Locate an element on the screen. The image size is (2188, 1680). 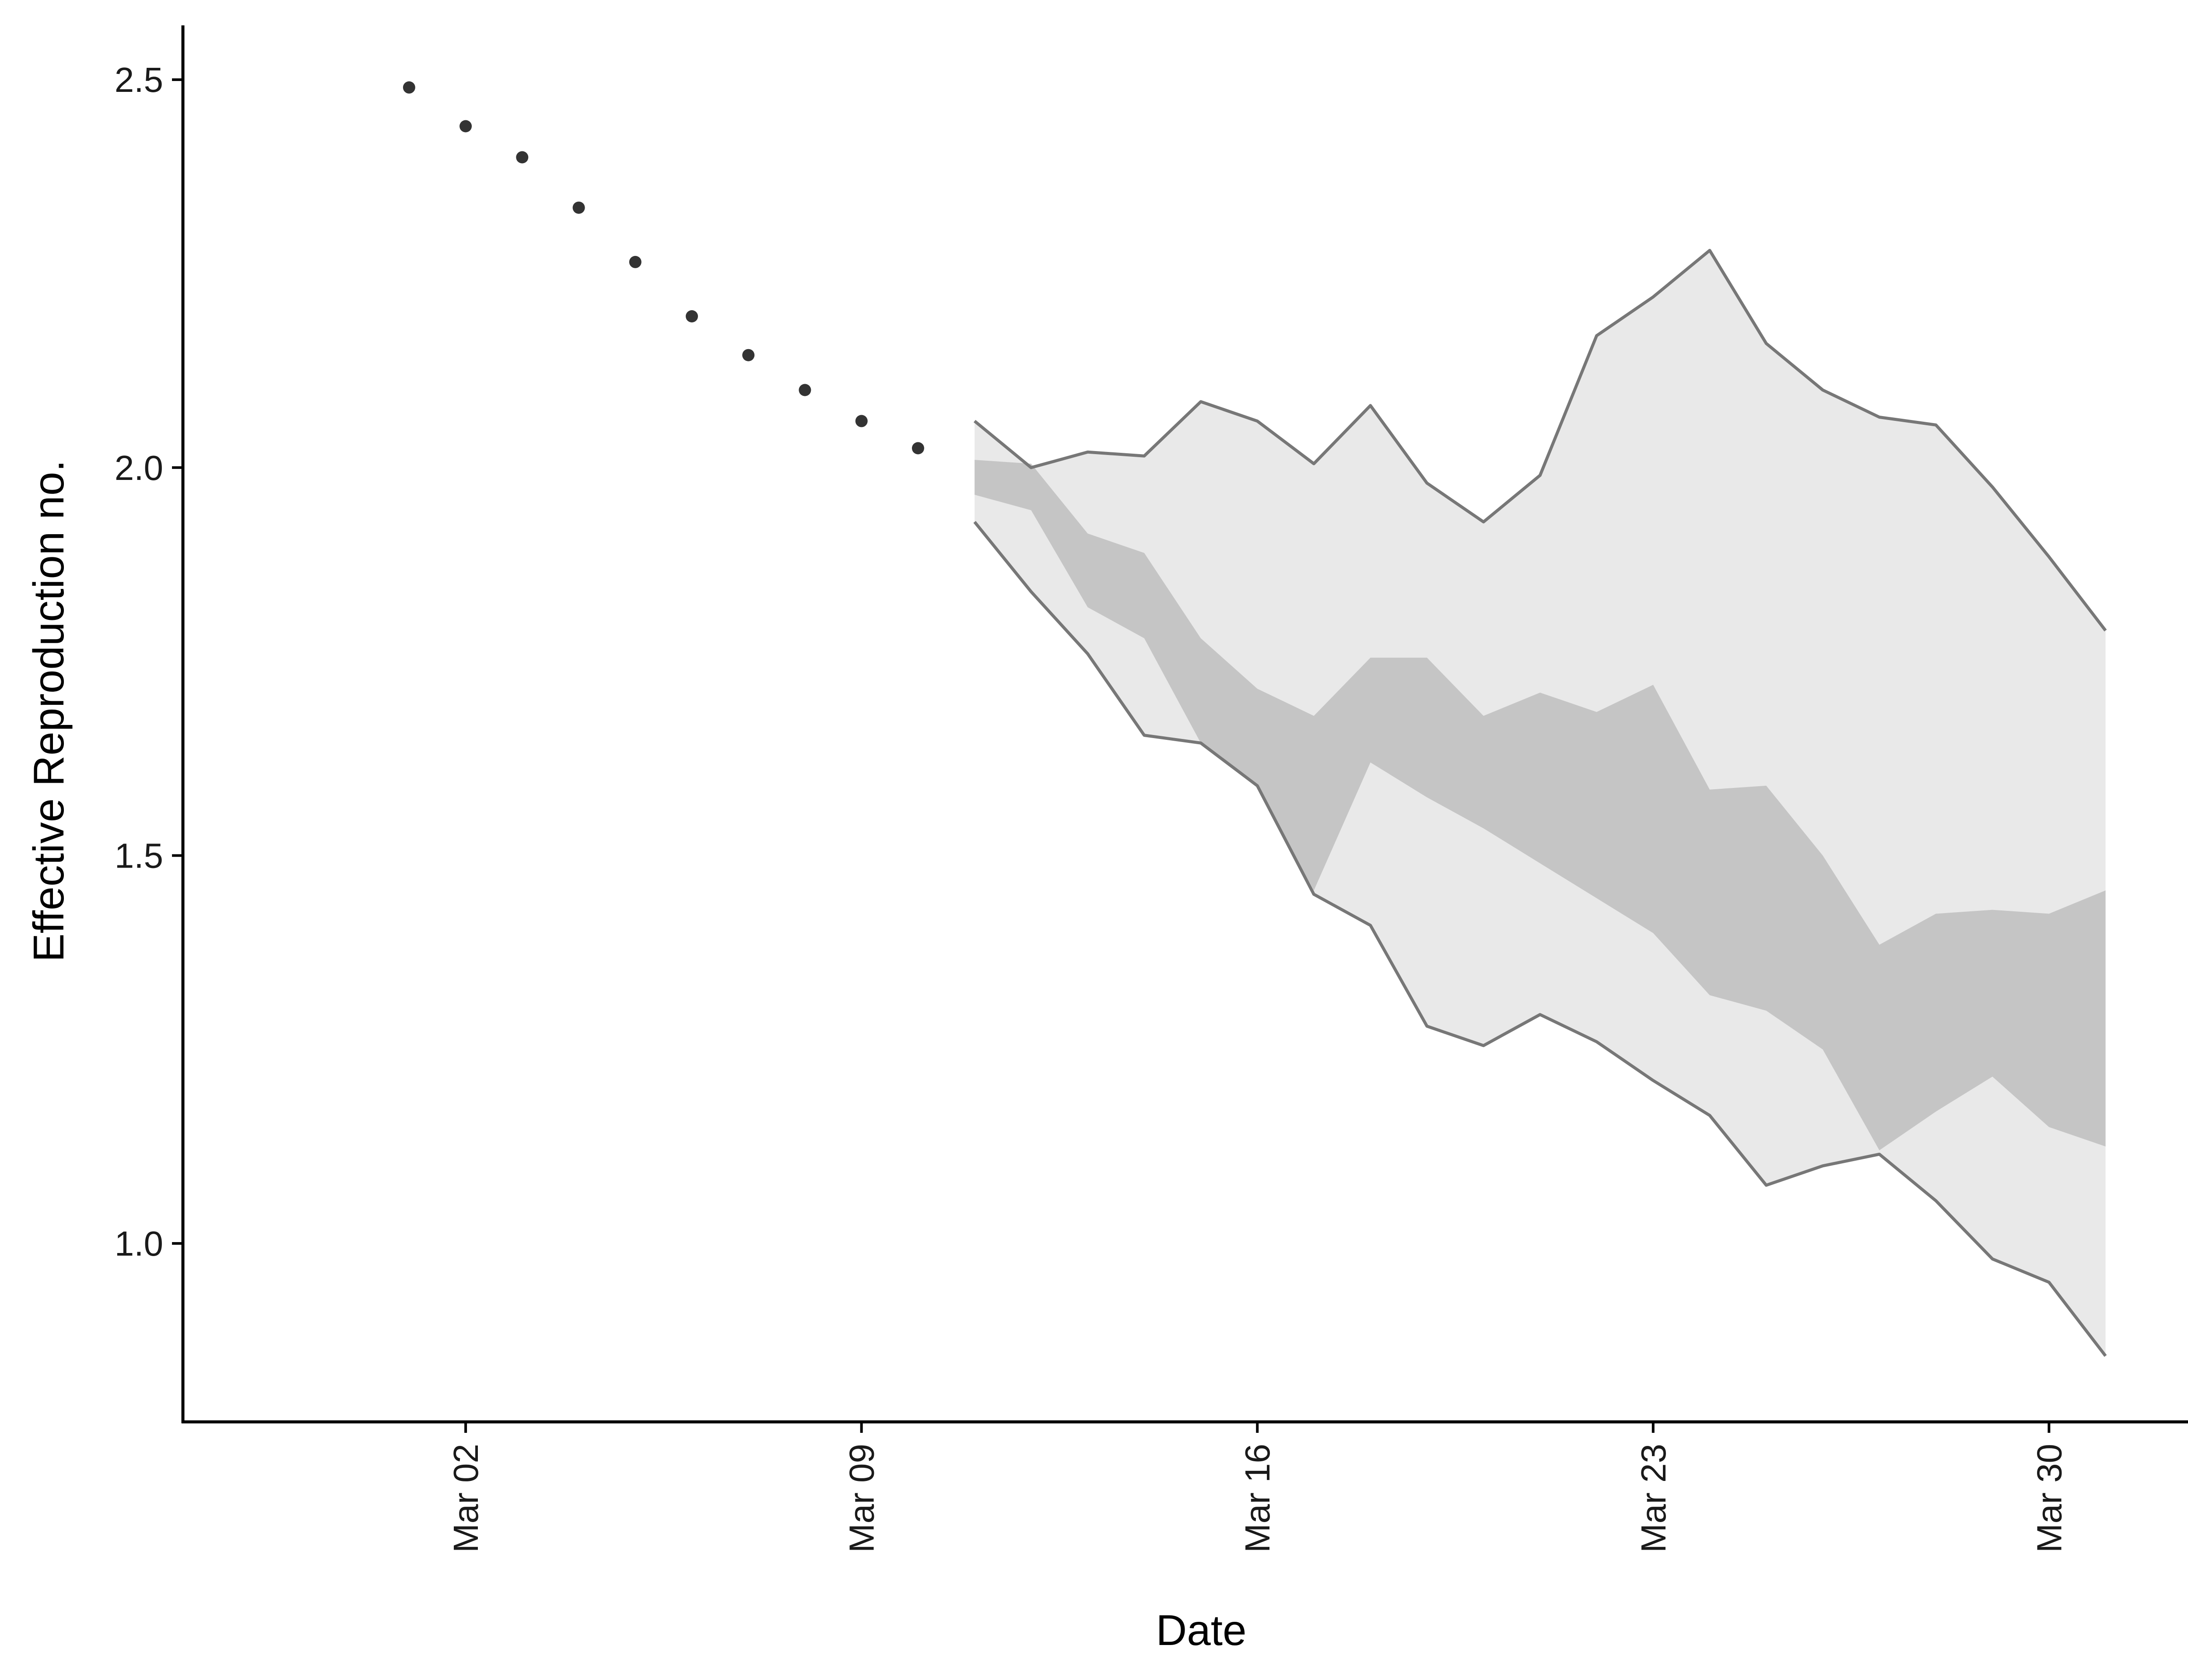
x-axis-title: Date is located at coordinates (1201, 1630).